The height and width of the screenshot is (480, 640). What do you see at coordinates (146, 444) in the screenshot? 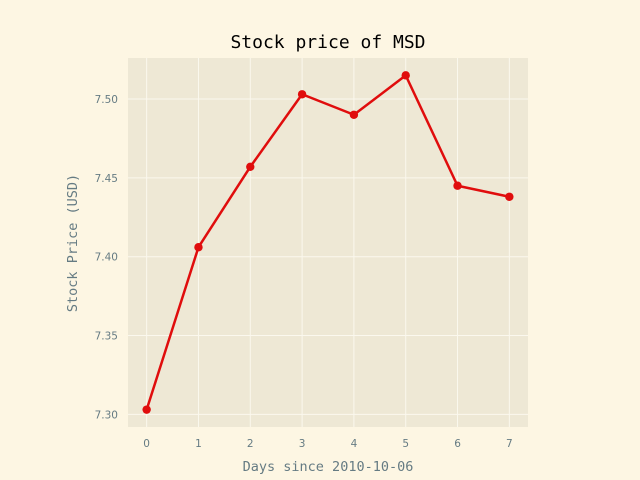
I see `x-tick-label: 0` at bounding box center [146, 444].